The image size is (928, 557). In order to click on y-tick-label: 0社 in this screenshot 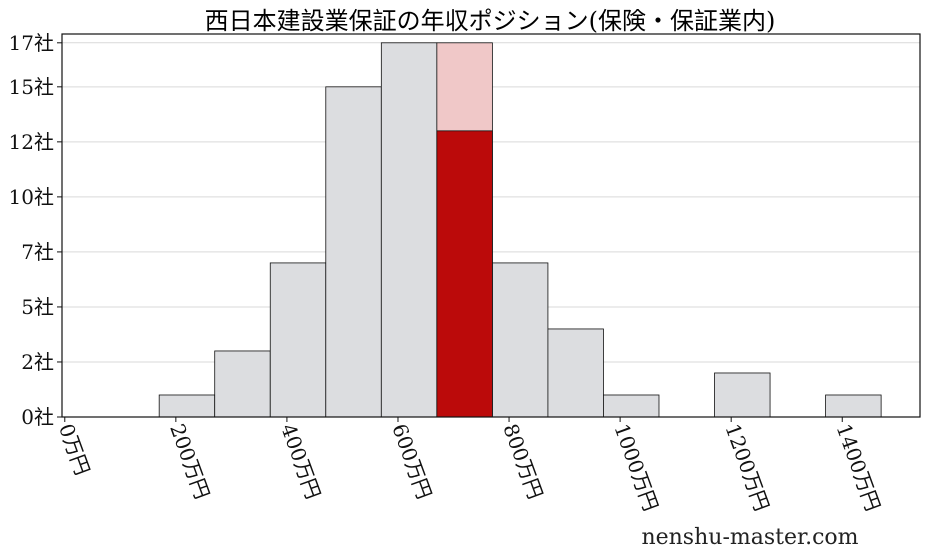, I will do `click(37, 417)`.